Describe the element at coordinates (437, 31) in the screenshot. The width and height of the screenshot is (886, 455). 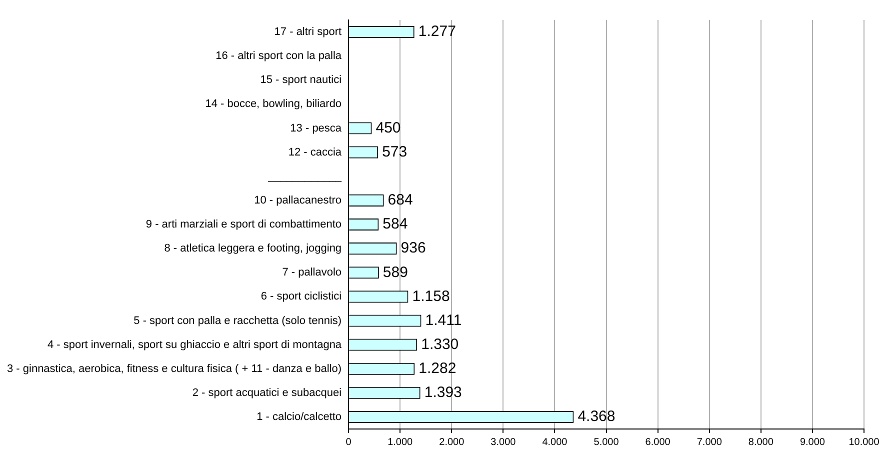
I see `data-label: 1.277` at that location.